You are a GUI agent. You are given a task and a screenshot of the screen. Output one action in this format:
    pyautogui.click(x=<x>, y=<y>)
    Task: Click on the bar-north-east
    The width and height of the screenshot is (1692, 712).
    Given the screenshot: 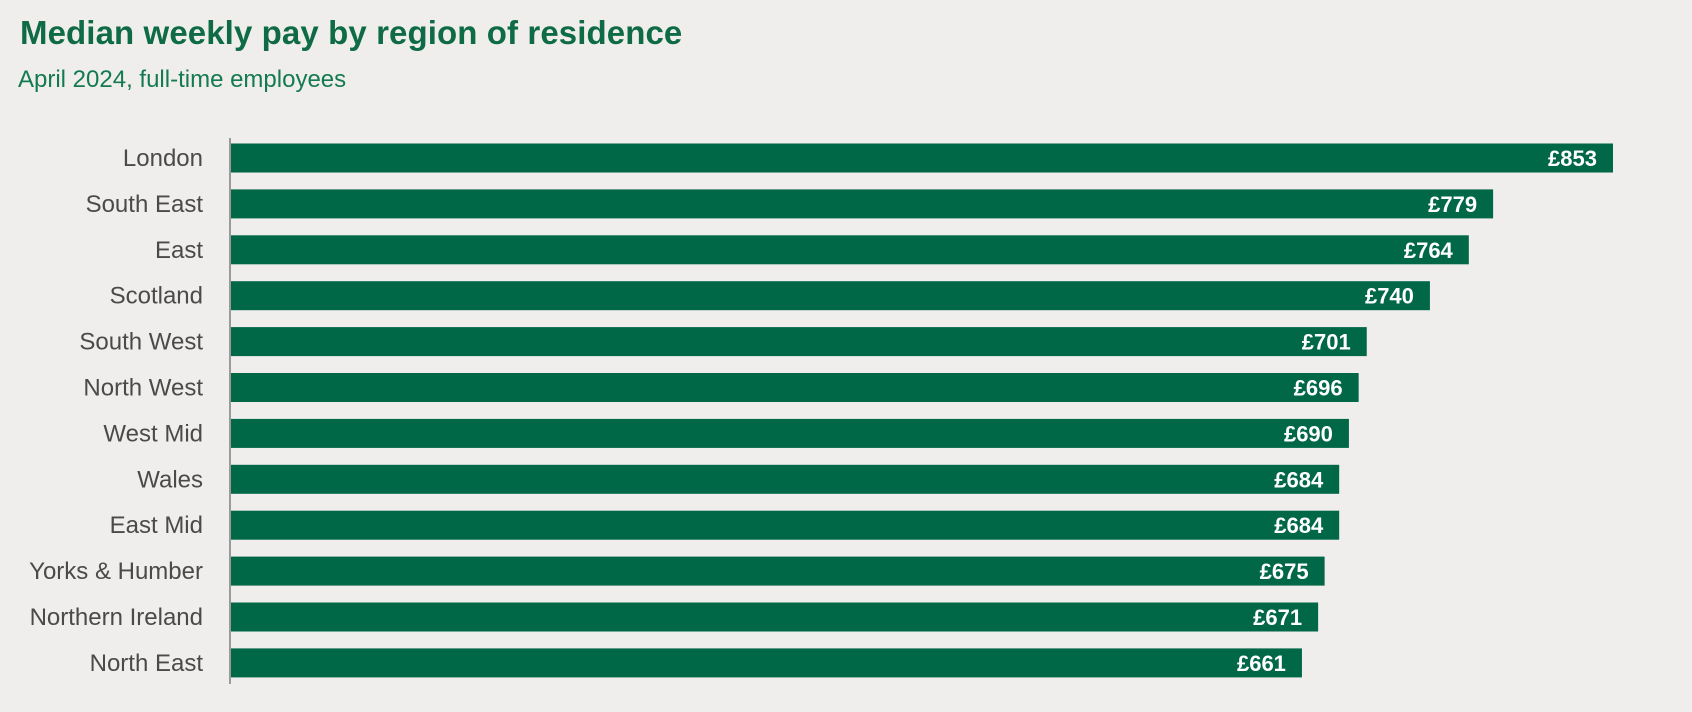 What is the action you would take?
    pyautogui.click(x=766, y=663)
    